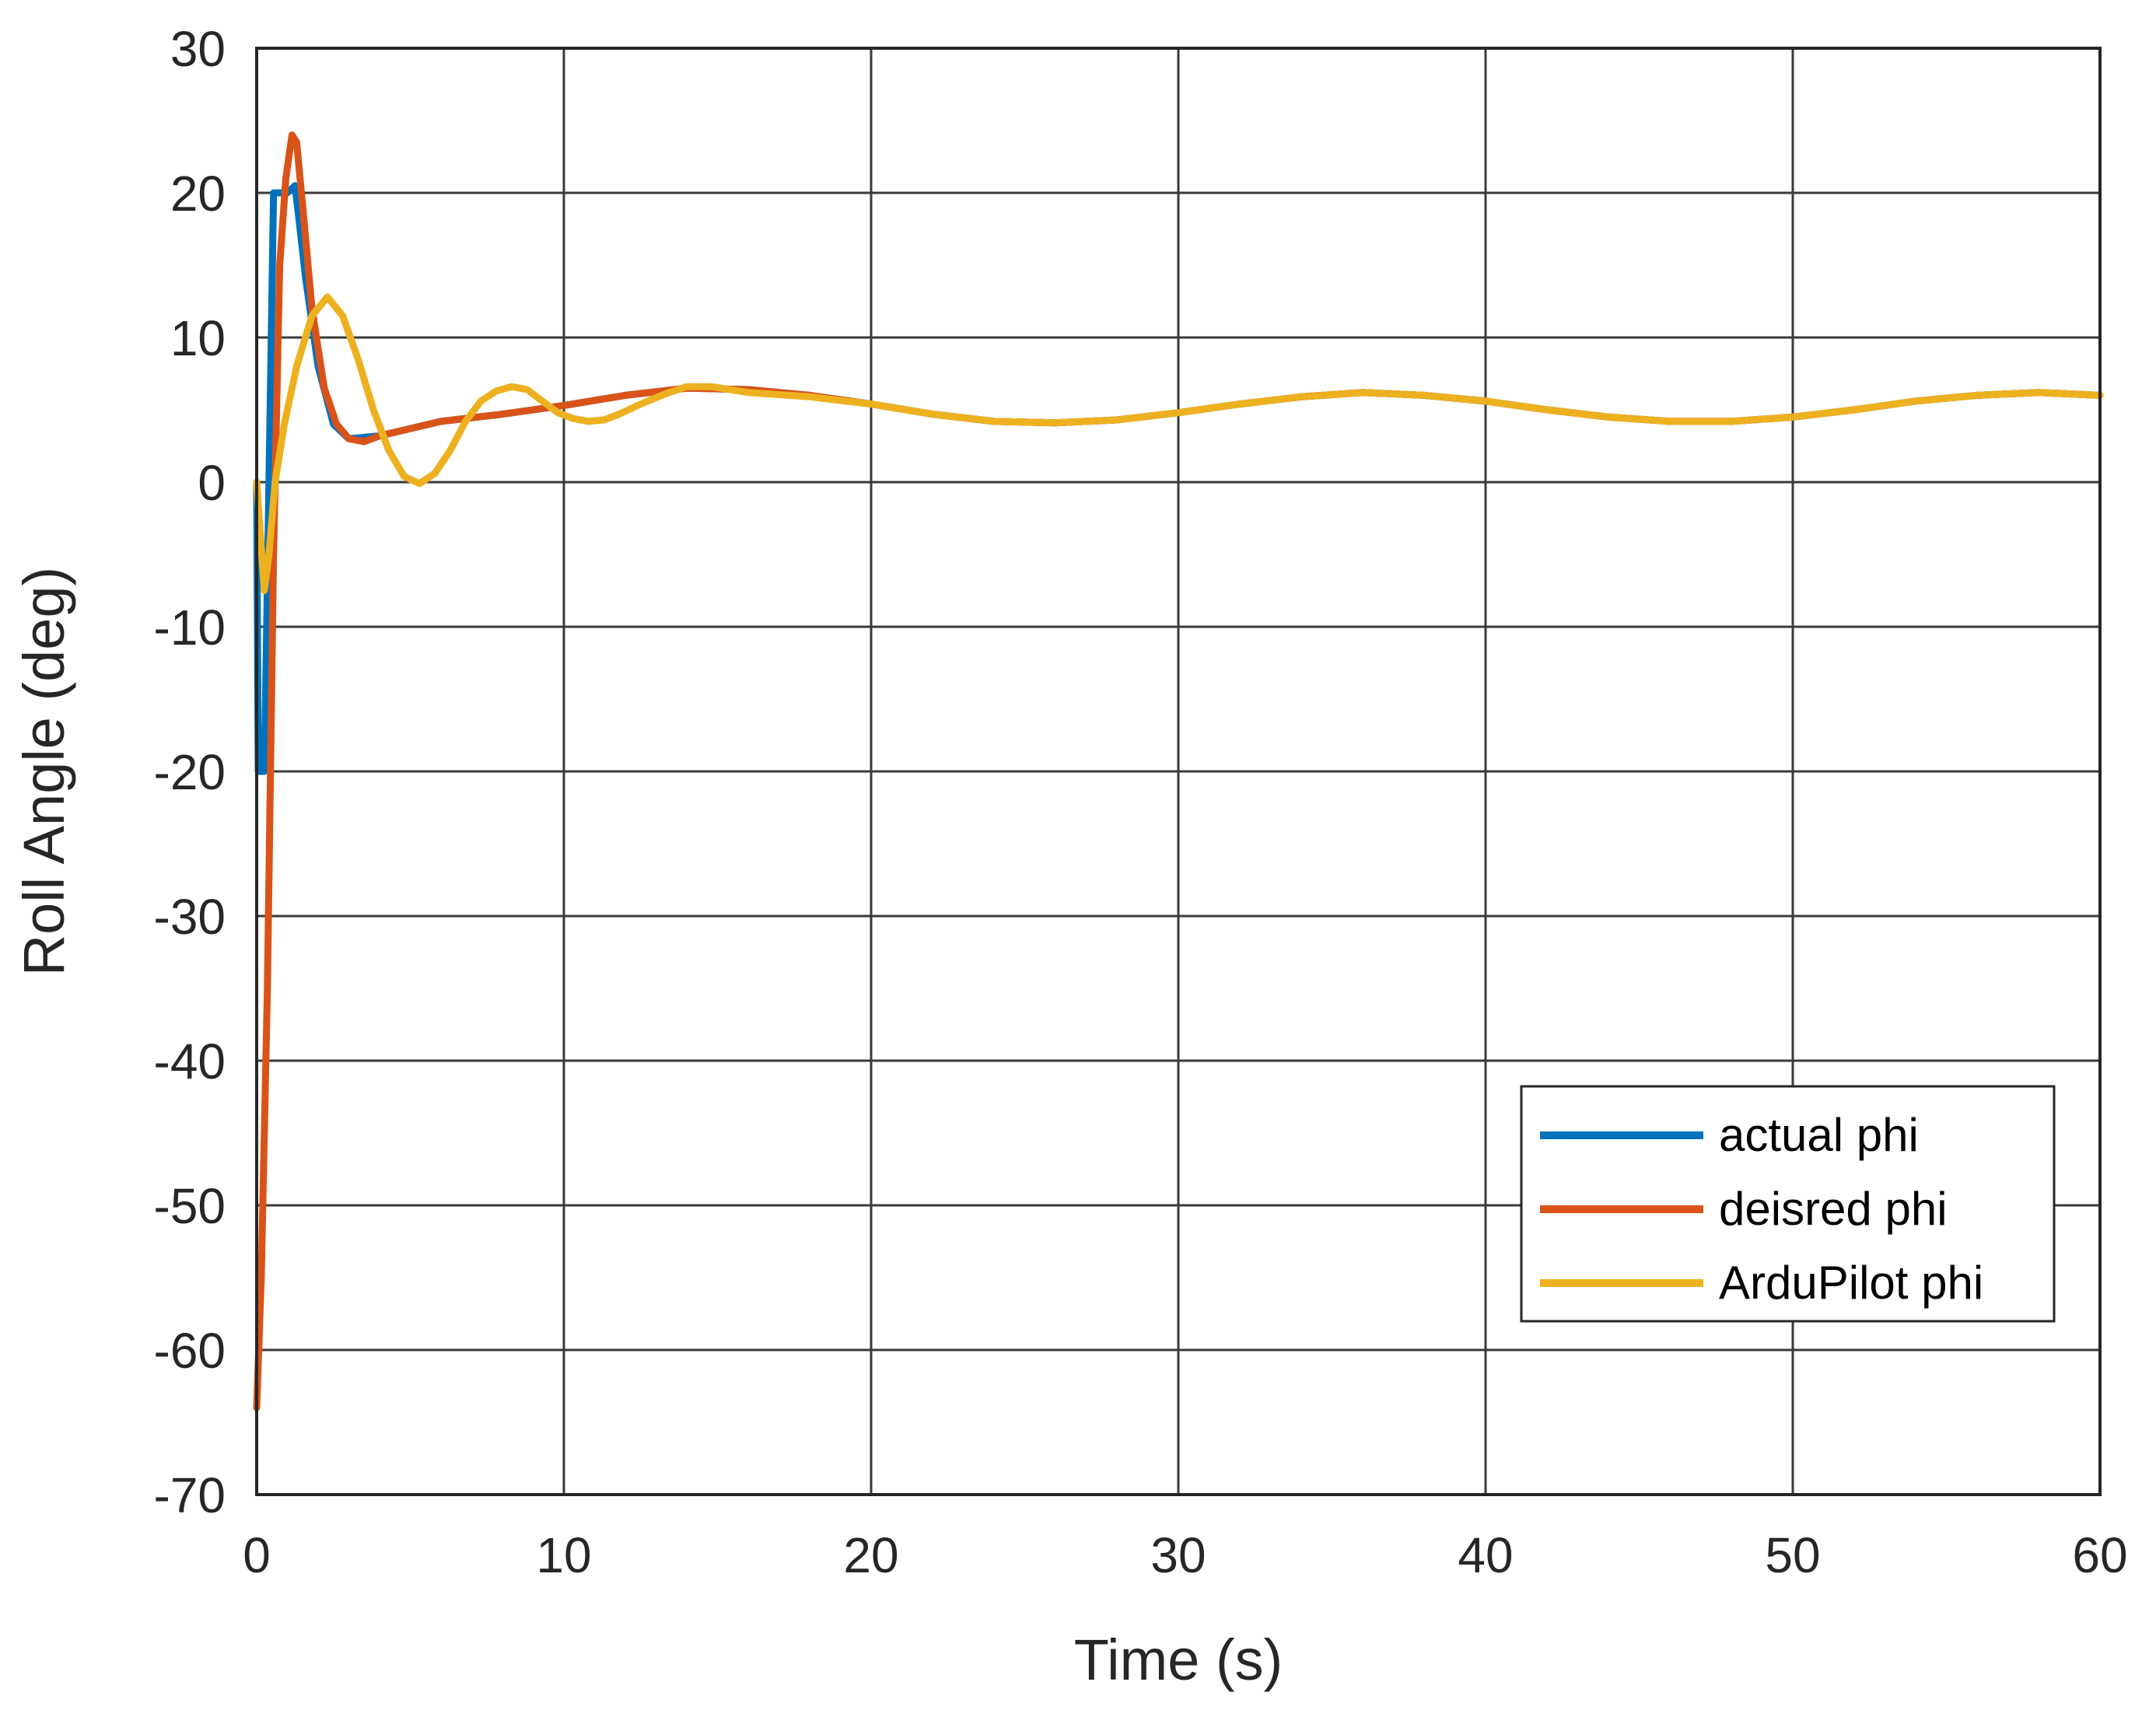 This screenshot has height=1717, width=2156. What do you see at coordinates (212, 483) in the screenshot?
I see `y-tick-label: 0` at bounding box center [212, 483].